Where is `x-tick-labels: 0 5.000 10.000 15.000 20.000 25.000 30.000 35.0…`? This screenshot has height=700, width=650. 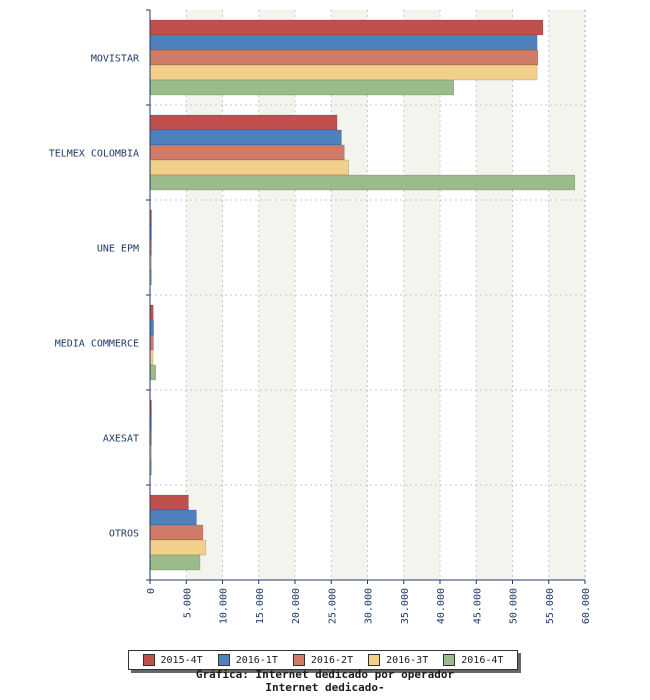
x-tick-labels: 0 5.000 10.000 15.000 20.000 25.000 30.000 35.0… is located at coordinates (369, 606).